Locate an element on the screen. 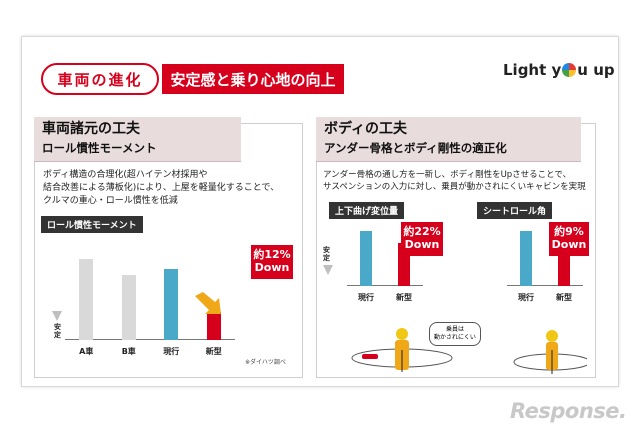 The width and height of the screenshot is (640, 433). reduction-percent: 約12% is located at coordinates (272, 254).